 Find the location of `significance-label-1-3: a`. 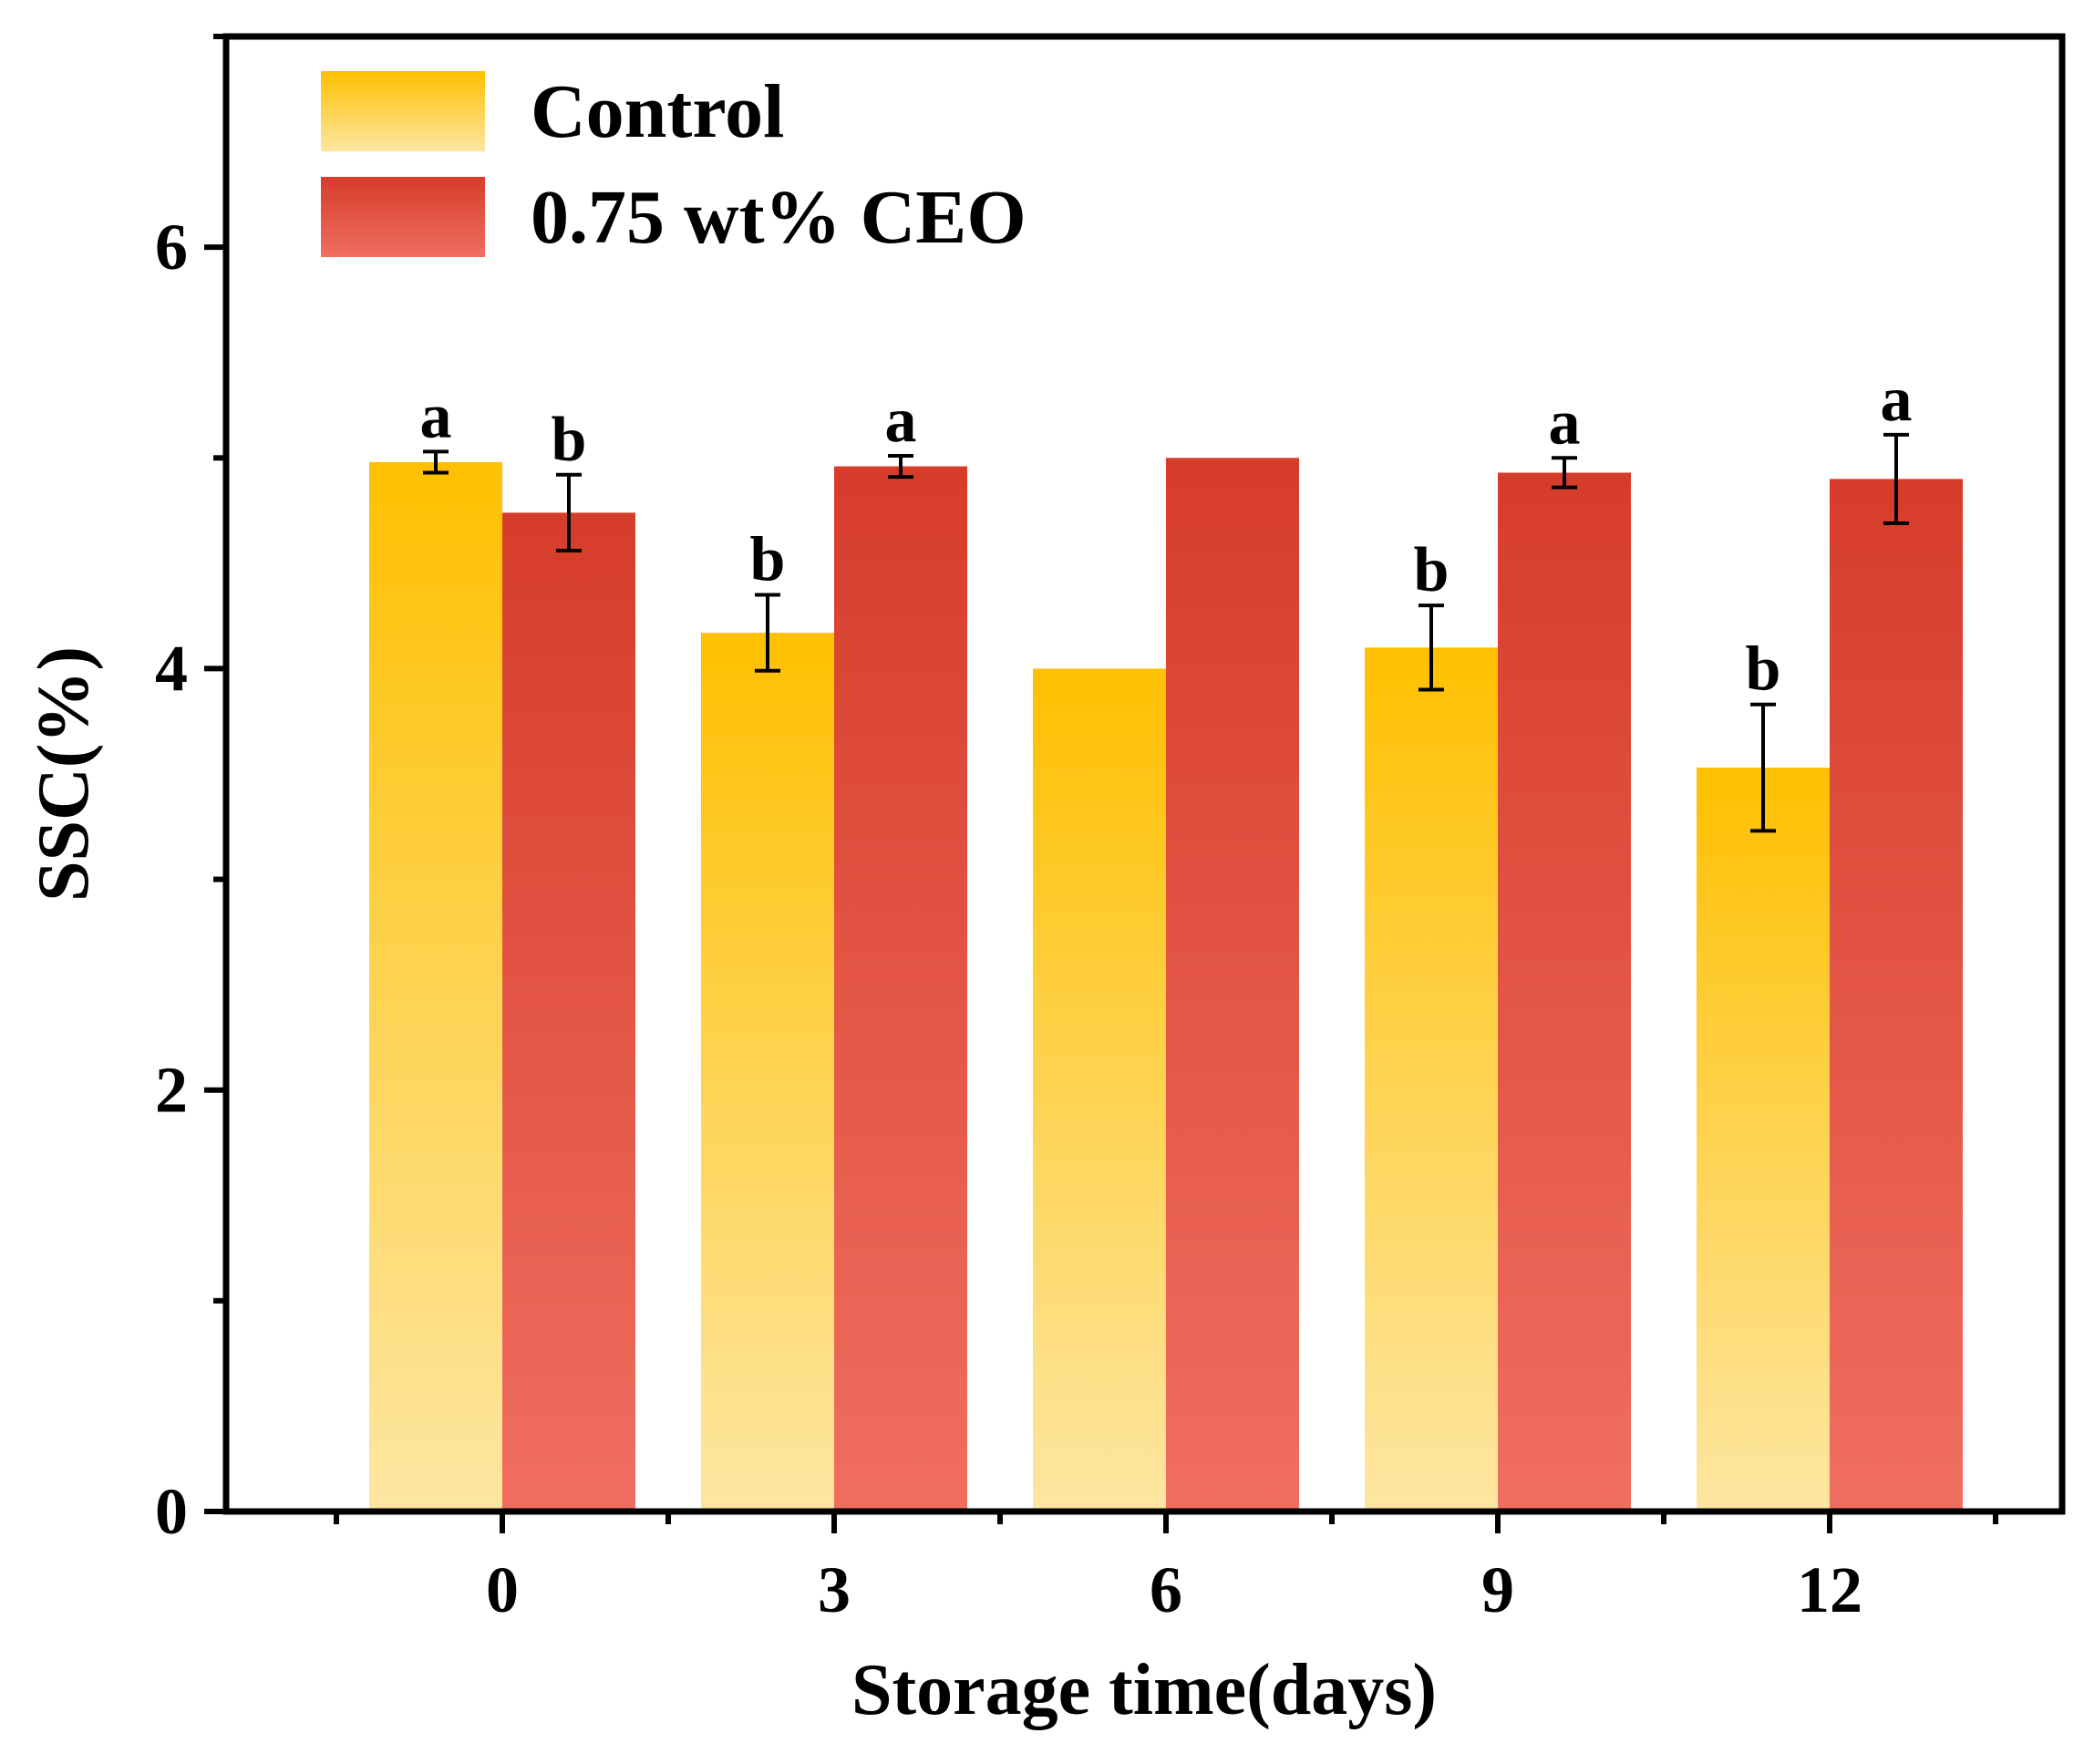

significance-label-1-3: a is located at coordinates (901, 421).